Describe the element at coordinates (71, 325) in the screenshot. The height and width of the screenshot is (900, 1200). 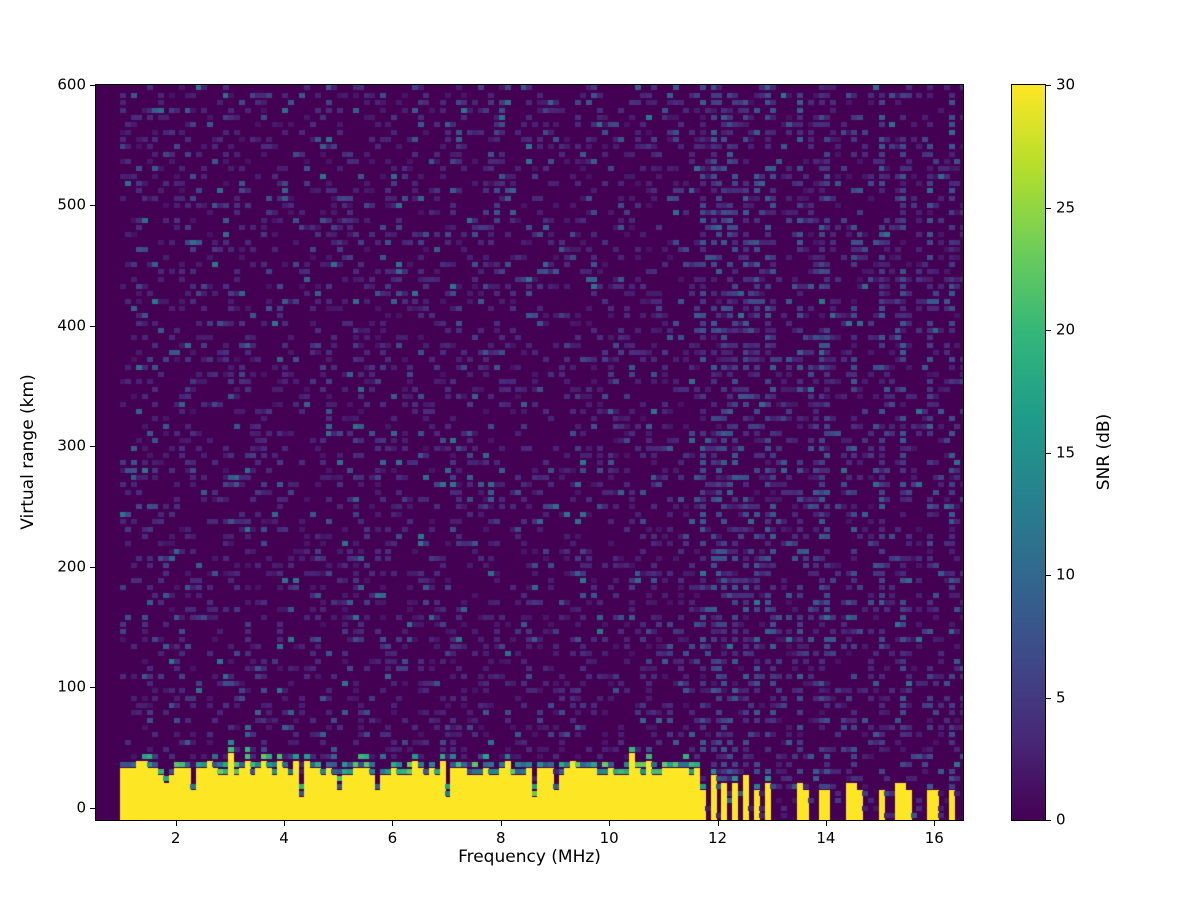
I see `y-tick-label: 400` at that location.